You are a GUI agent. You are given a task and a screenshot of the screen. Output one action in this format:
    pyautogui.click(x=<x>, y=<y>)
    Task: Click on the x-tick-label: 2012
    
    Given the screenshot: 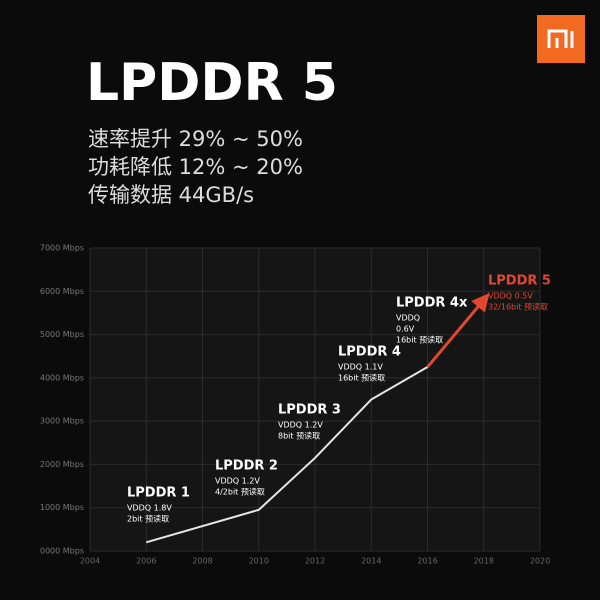 What is the action you would take?
    pyautogui.click(x=315, y=561)
    